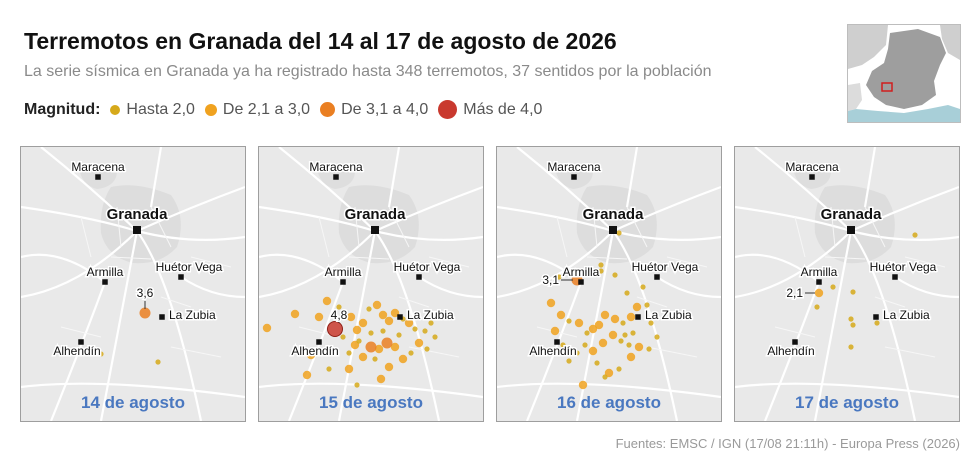 The image size is (980, 467). What do you see at coordinates (210, 109) in the screenshot?
I see `legend-dot-medium` at bounding box center [210, 109].